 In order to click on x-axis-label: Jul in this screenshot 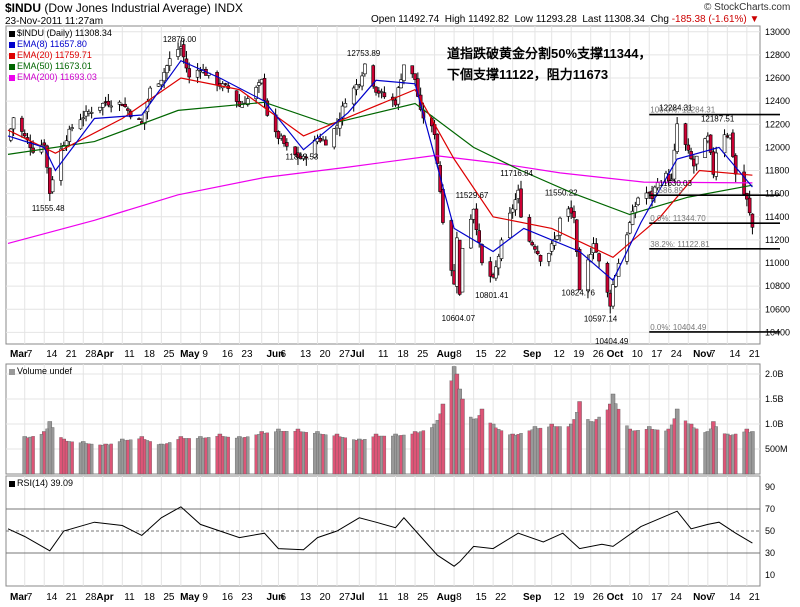, I will do `click(357, 354)`.